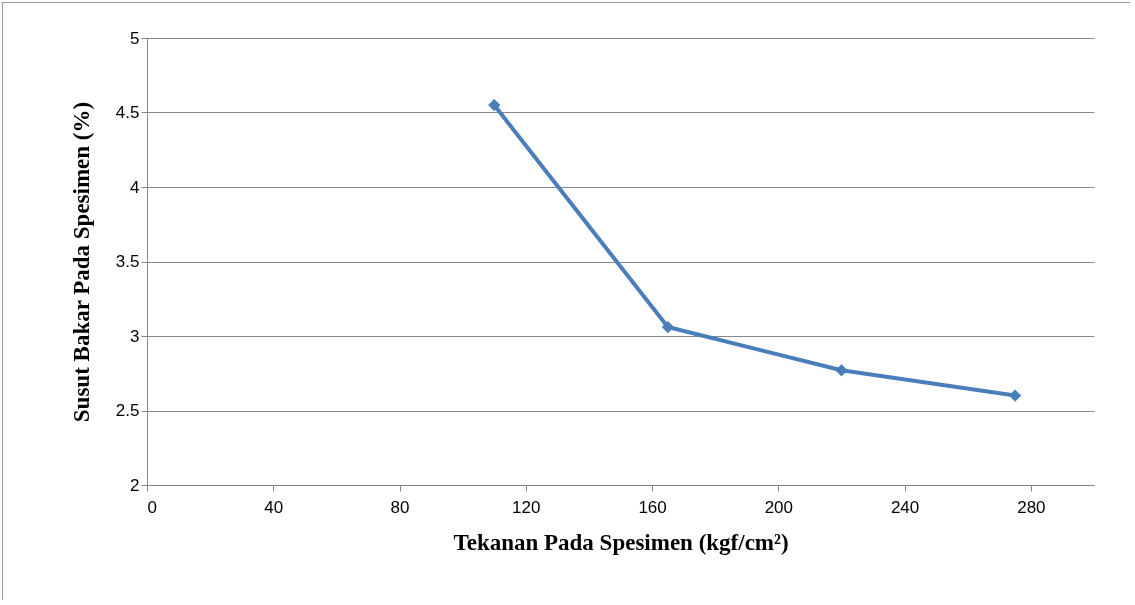  What do you see at coordinates (652, 507) in the screenshot?
I see `x-tick-label: 160` at bounding box center [652, 507].